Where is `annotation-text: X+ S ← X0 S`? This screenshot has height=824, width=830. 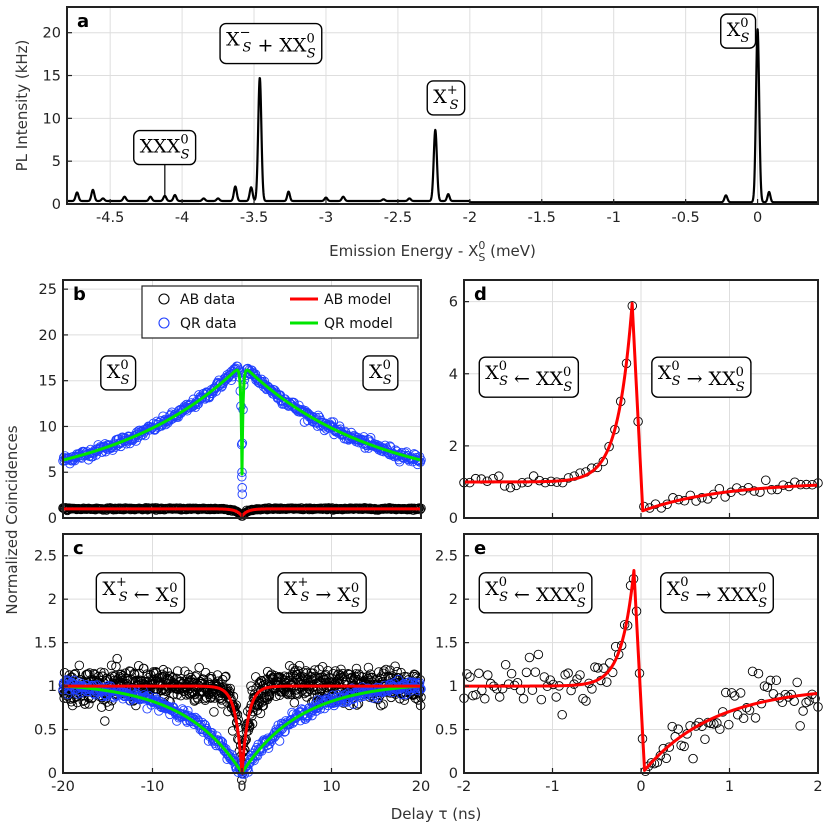 annotation-text: X+ S ← X0 S is located at coordinates (140, 593).